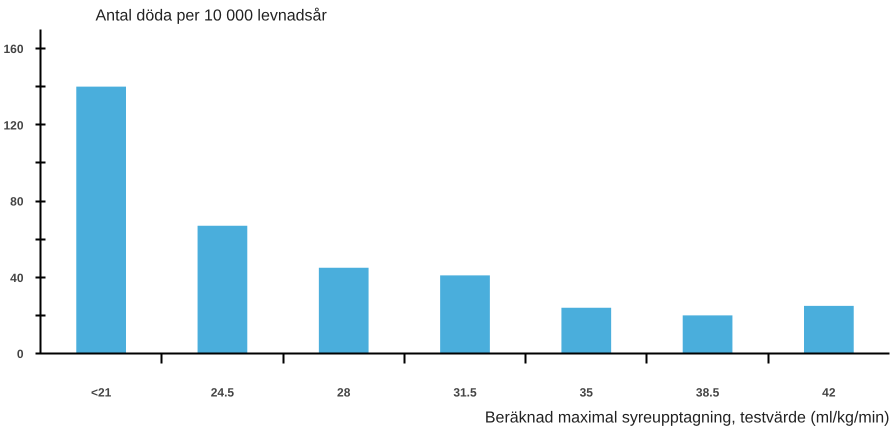 Image resolution: width=893 pixels, height=431 pixels. I want to click on y-tick-label: 80, so click(17, 201).